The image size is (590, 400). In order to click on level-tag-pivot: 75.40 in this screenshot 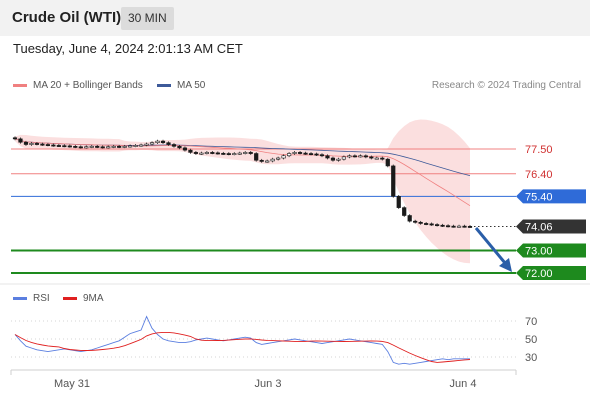, I will do `click(551, 196)`.